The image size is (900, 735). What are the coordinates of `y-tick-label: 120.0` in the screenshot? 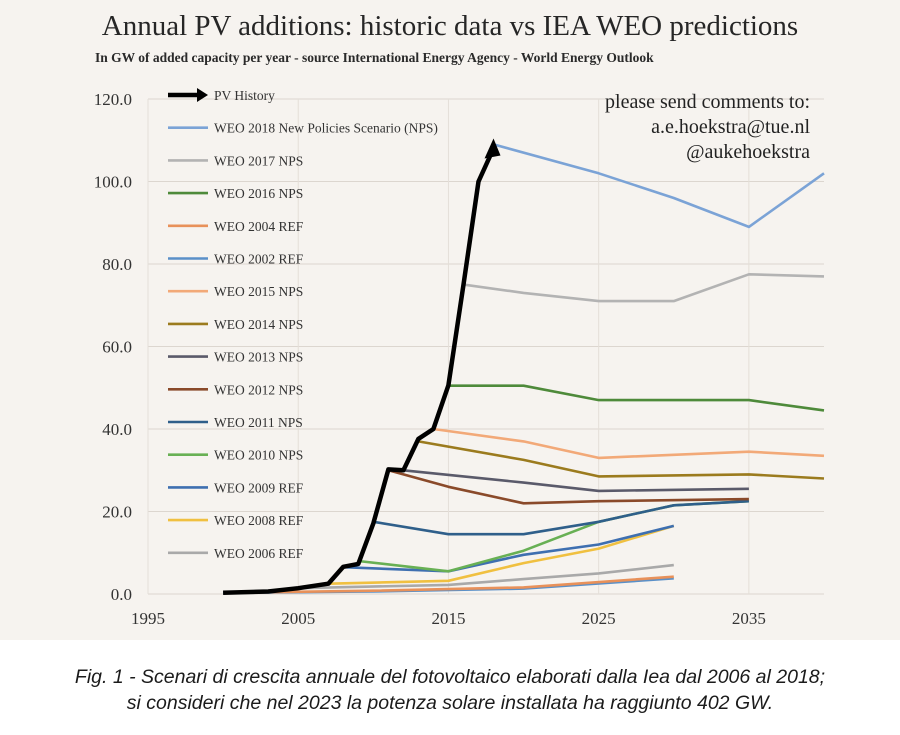 It's located at (113, 99).